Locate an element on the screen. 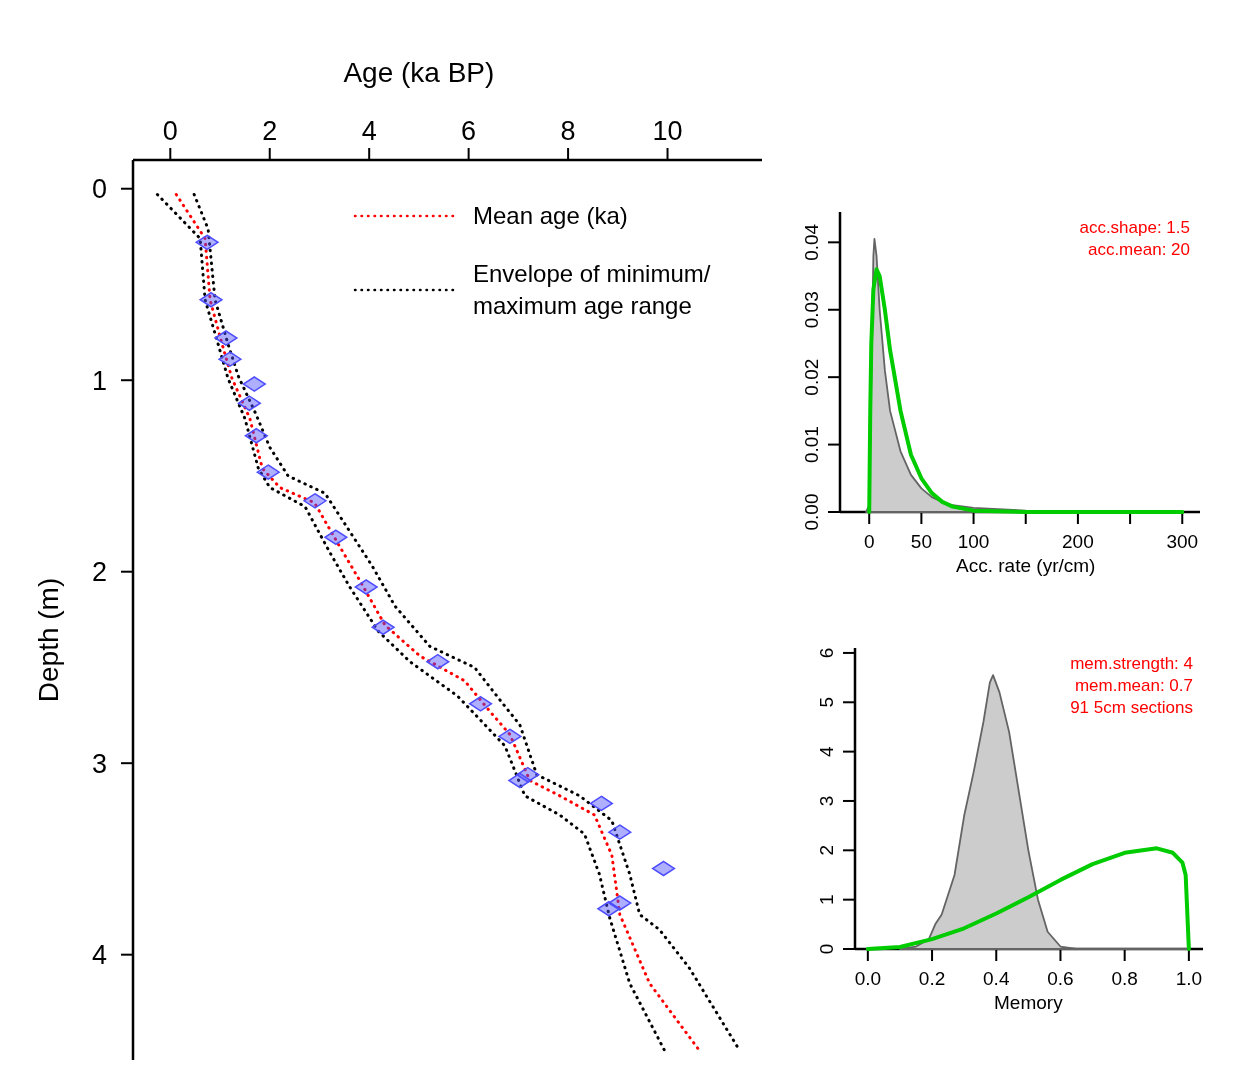 This screenshot has width=1245, height=1089. x-axis-title: Age (ka BP) is located at coordinates (419, 72).